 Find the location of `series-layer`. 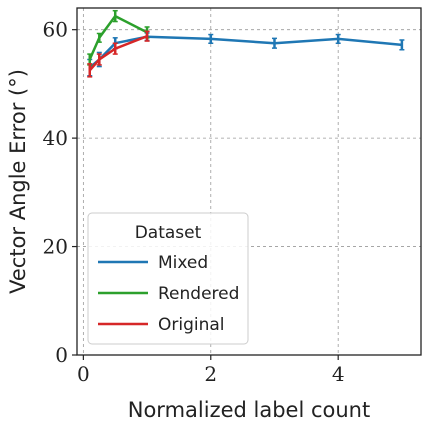

series-layer is located at coordinates (246, 43).